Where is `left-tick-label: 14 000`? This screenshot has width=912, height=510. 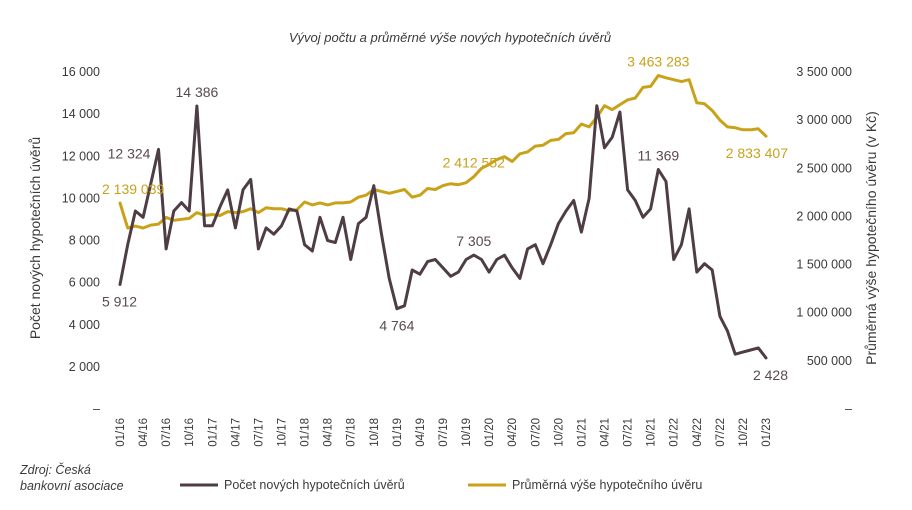 left-tick-label: 14 000 is located at coordinates (81, 114).